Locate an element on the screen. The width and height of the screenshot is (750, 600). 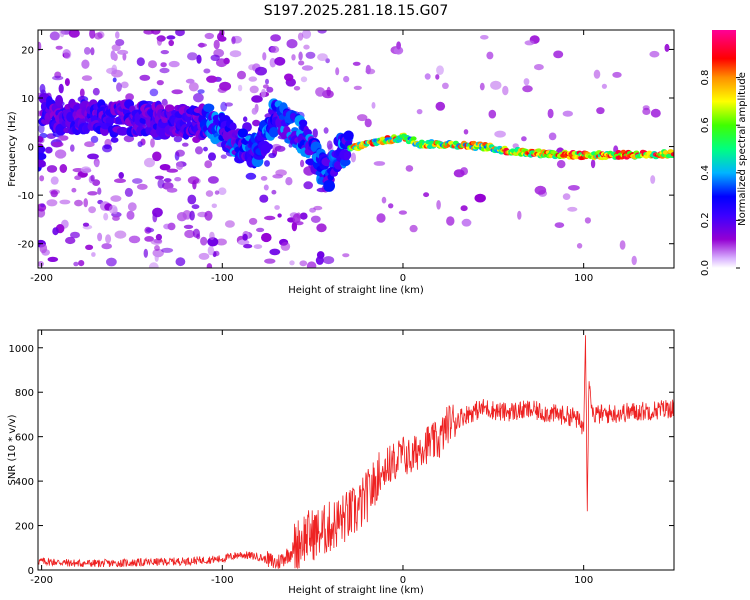
figure-title: S197.2025.281.18.15.G07 is located at coordinates (356, 11).